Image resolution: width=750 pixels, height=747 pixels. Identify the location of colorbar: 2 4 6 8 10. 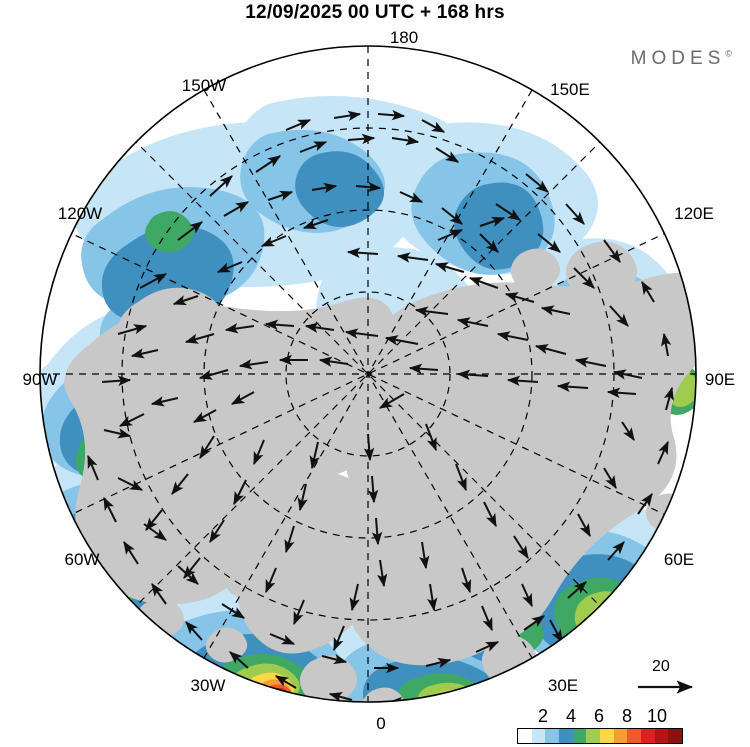
(600, 725).